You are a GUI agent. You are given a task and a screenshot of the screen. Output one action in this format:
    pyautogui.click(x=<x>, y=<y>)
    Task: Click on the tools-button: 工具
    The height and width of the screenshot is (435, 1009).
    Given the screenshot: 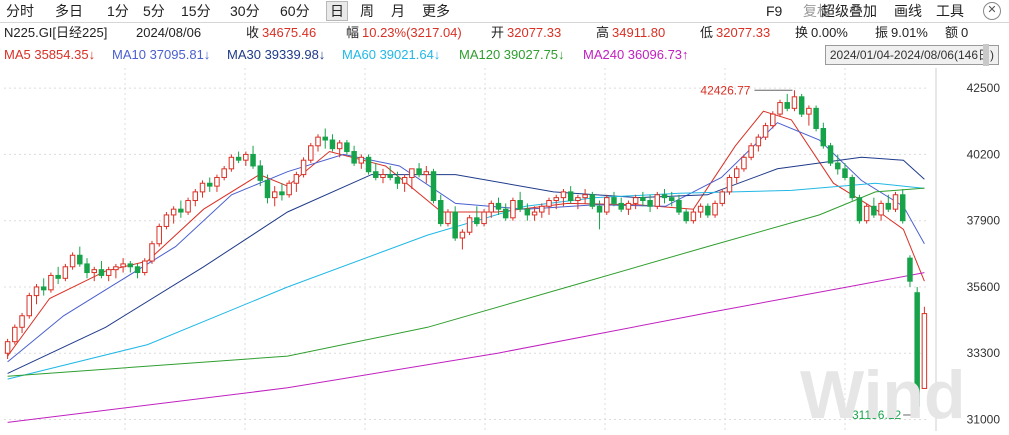 What is the action you would take?
    pyautogui.click(x=950, y=11)
    